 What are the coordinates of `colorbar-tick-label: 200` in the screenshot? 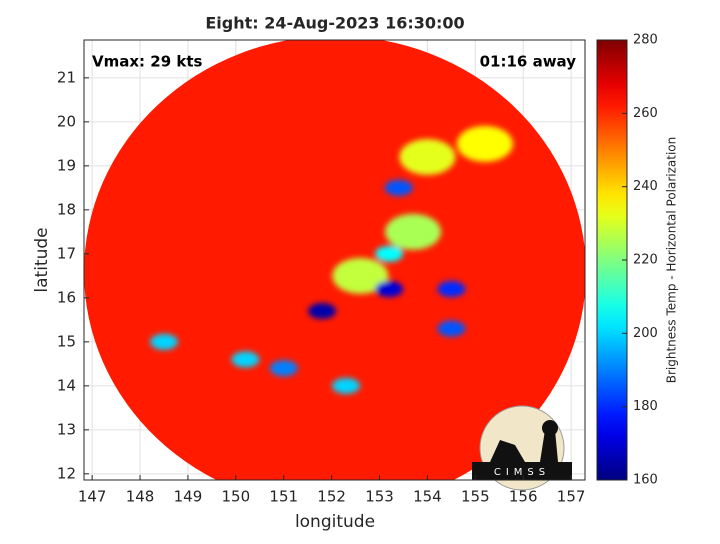 It's located at (645, 333).